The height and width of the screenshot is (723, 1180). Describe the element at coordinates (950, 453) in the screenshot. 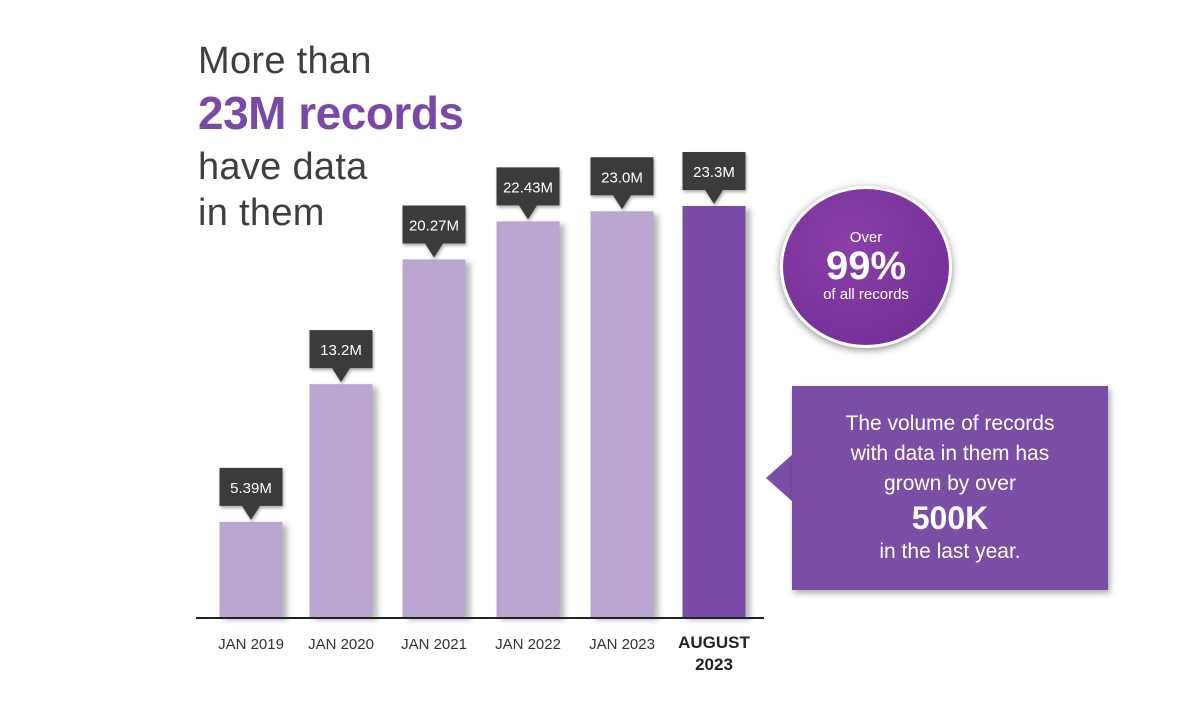

I see `callout-line-2: with data in them has` at that location.